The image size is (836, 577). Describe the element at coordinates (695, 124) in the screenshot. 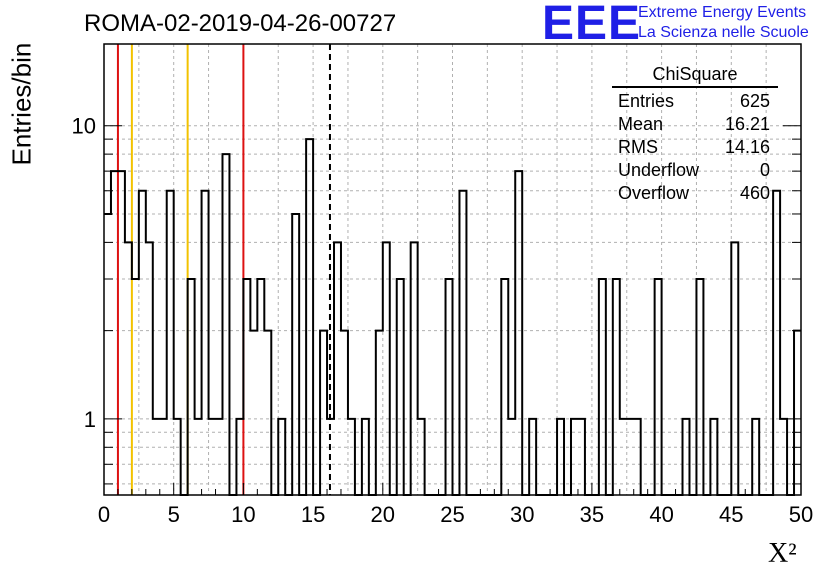

I see `stats-row: Mean 16.21` at that location.